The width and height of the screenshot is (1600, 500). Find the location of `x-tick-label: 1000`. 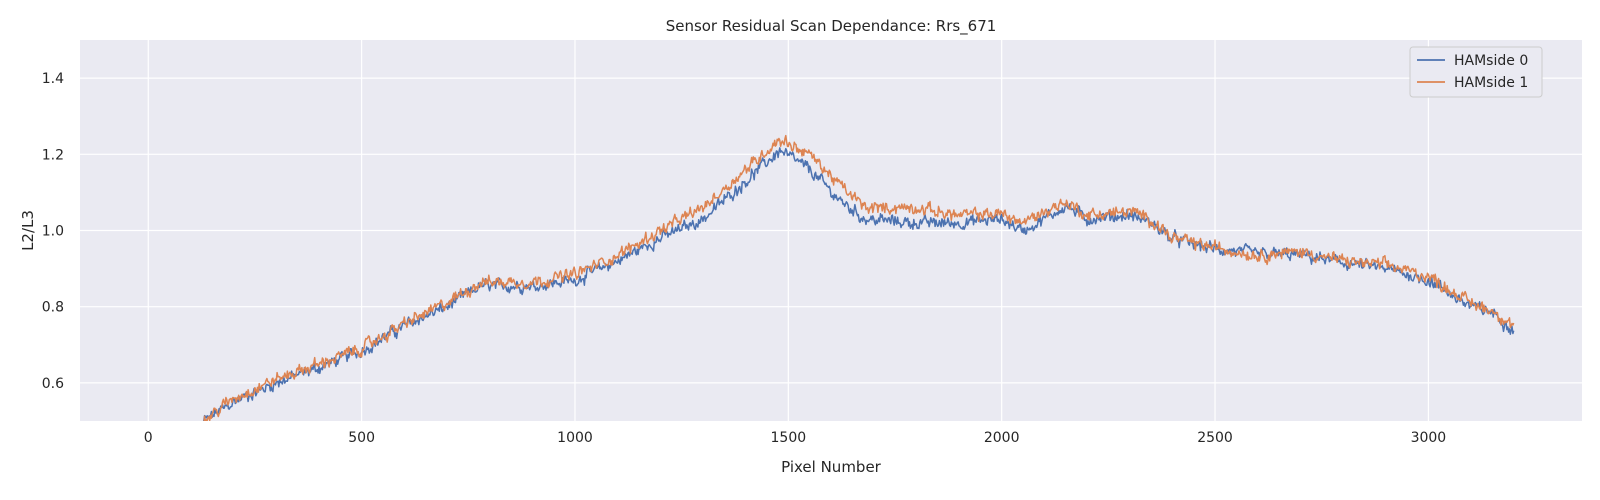

x-tick-label: 1000 is located at coordinates (575, 438).